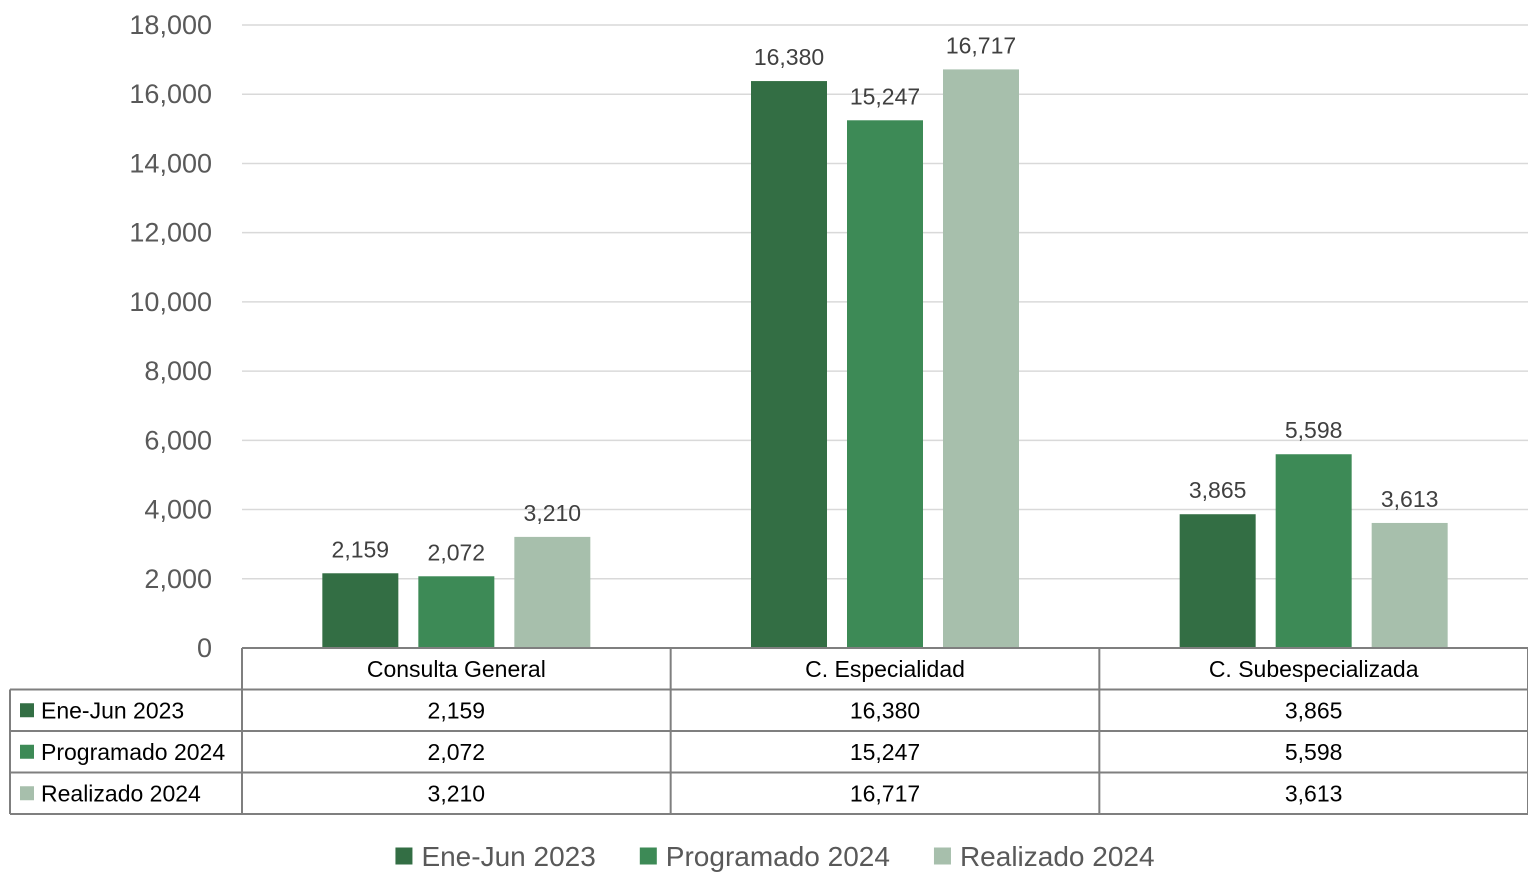 The image size is (1528, 872). Describe the element at coordinates (1314, 793) in the screenshot. I see `table-cell: 3,613` at that location.